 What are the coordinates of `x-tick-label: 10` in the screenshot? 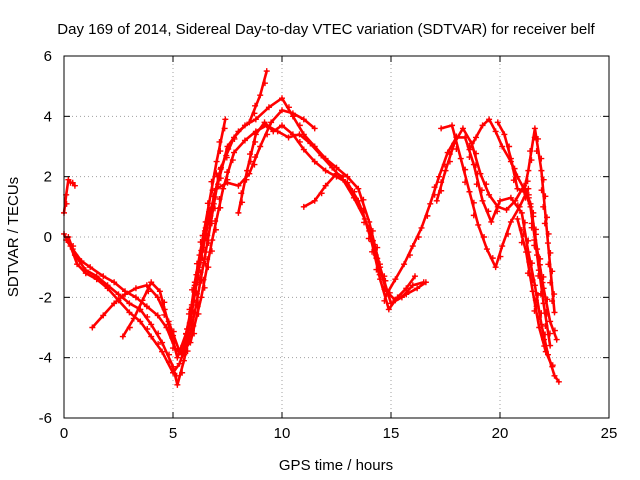 It's located at (282, 433).